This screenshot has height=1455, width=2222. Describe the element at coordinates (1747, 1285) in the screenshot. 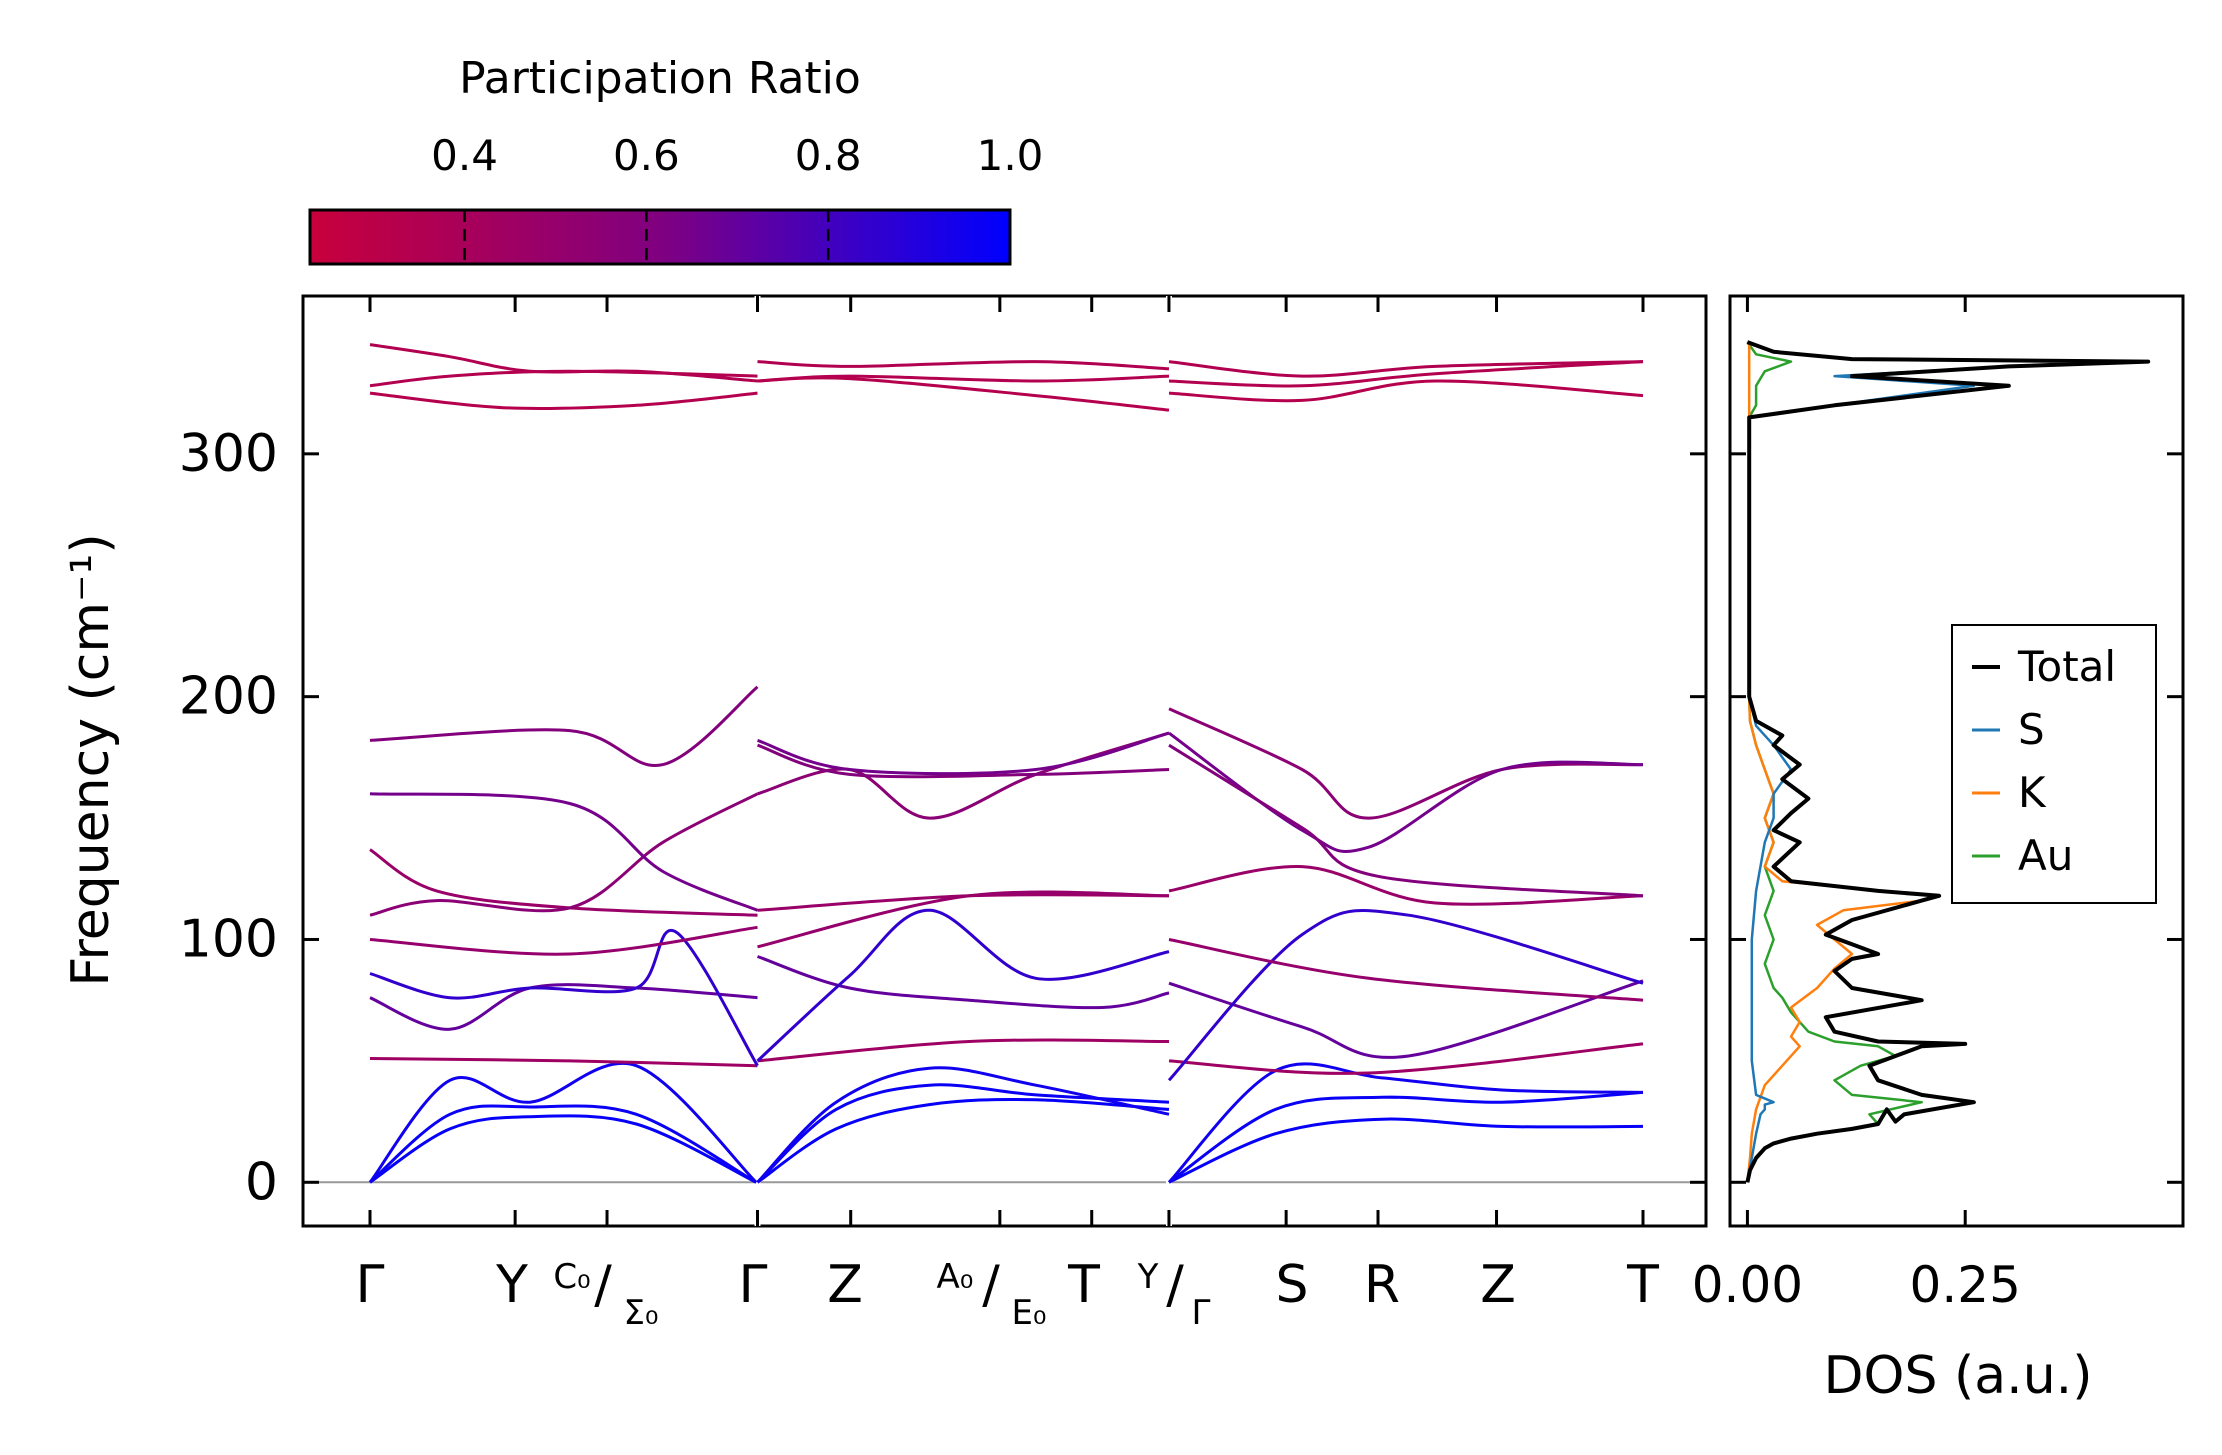

I see `dos-x-tick-label: 0.00` at that location.